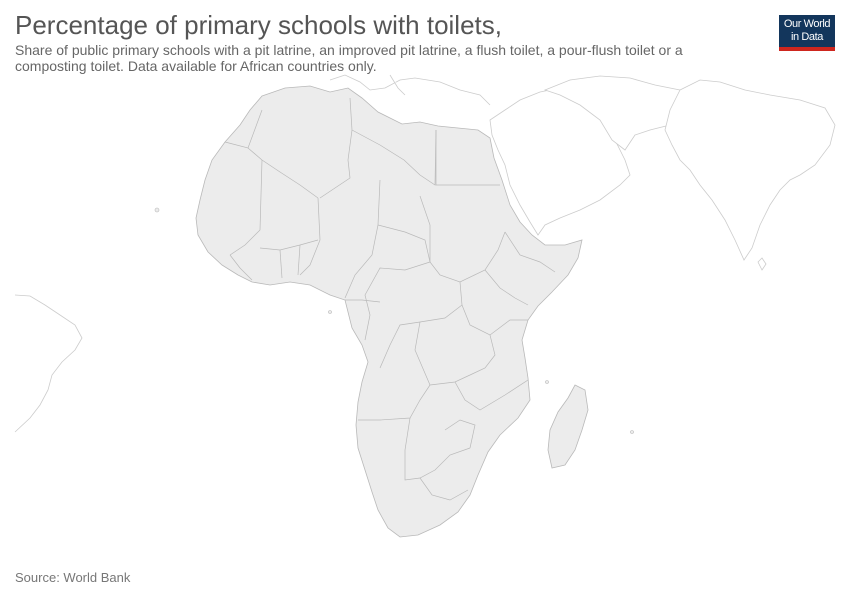 Image resolution: width=850 pixels, height=600 pixels. Describe the element at coordinates (330, 312) in the screenshot. I see `sao-tome` at that location.